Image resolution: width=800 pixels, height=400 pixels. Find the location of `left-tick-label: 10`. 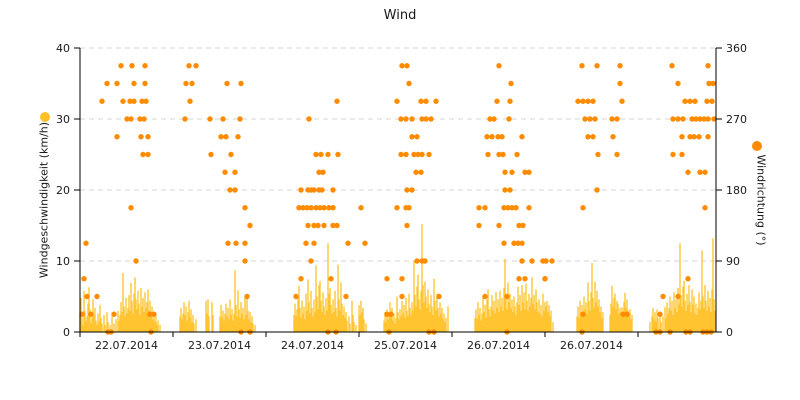

left-tick-label: 10 is located at coordinates (63, 261).